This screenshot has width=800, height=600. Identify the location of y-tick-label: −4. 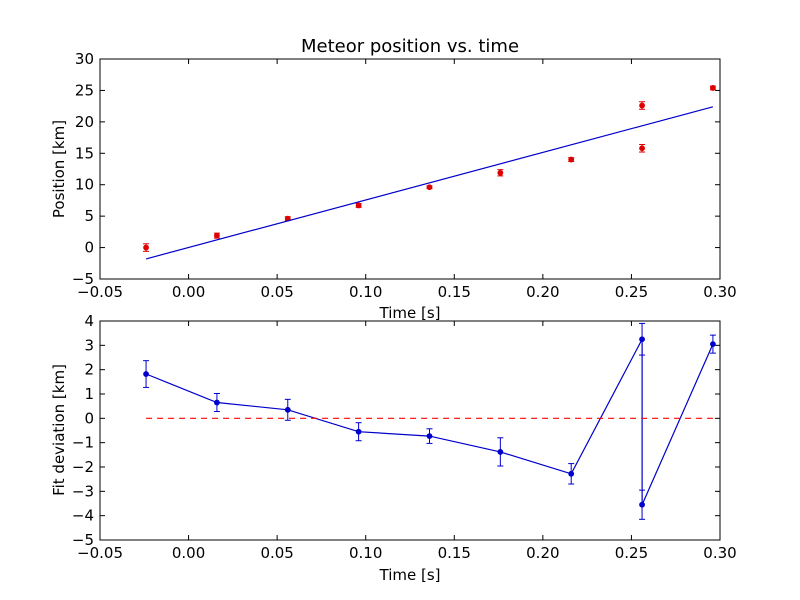
(83, 516).